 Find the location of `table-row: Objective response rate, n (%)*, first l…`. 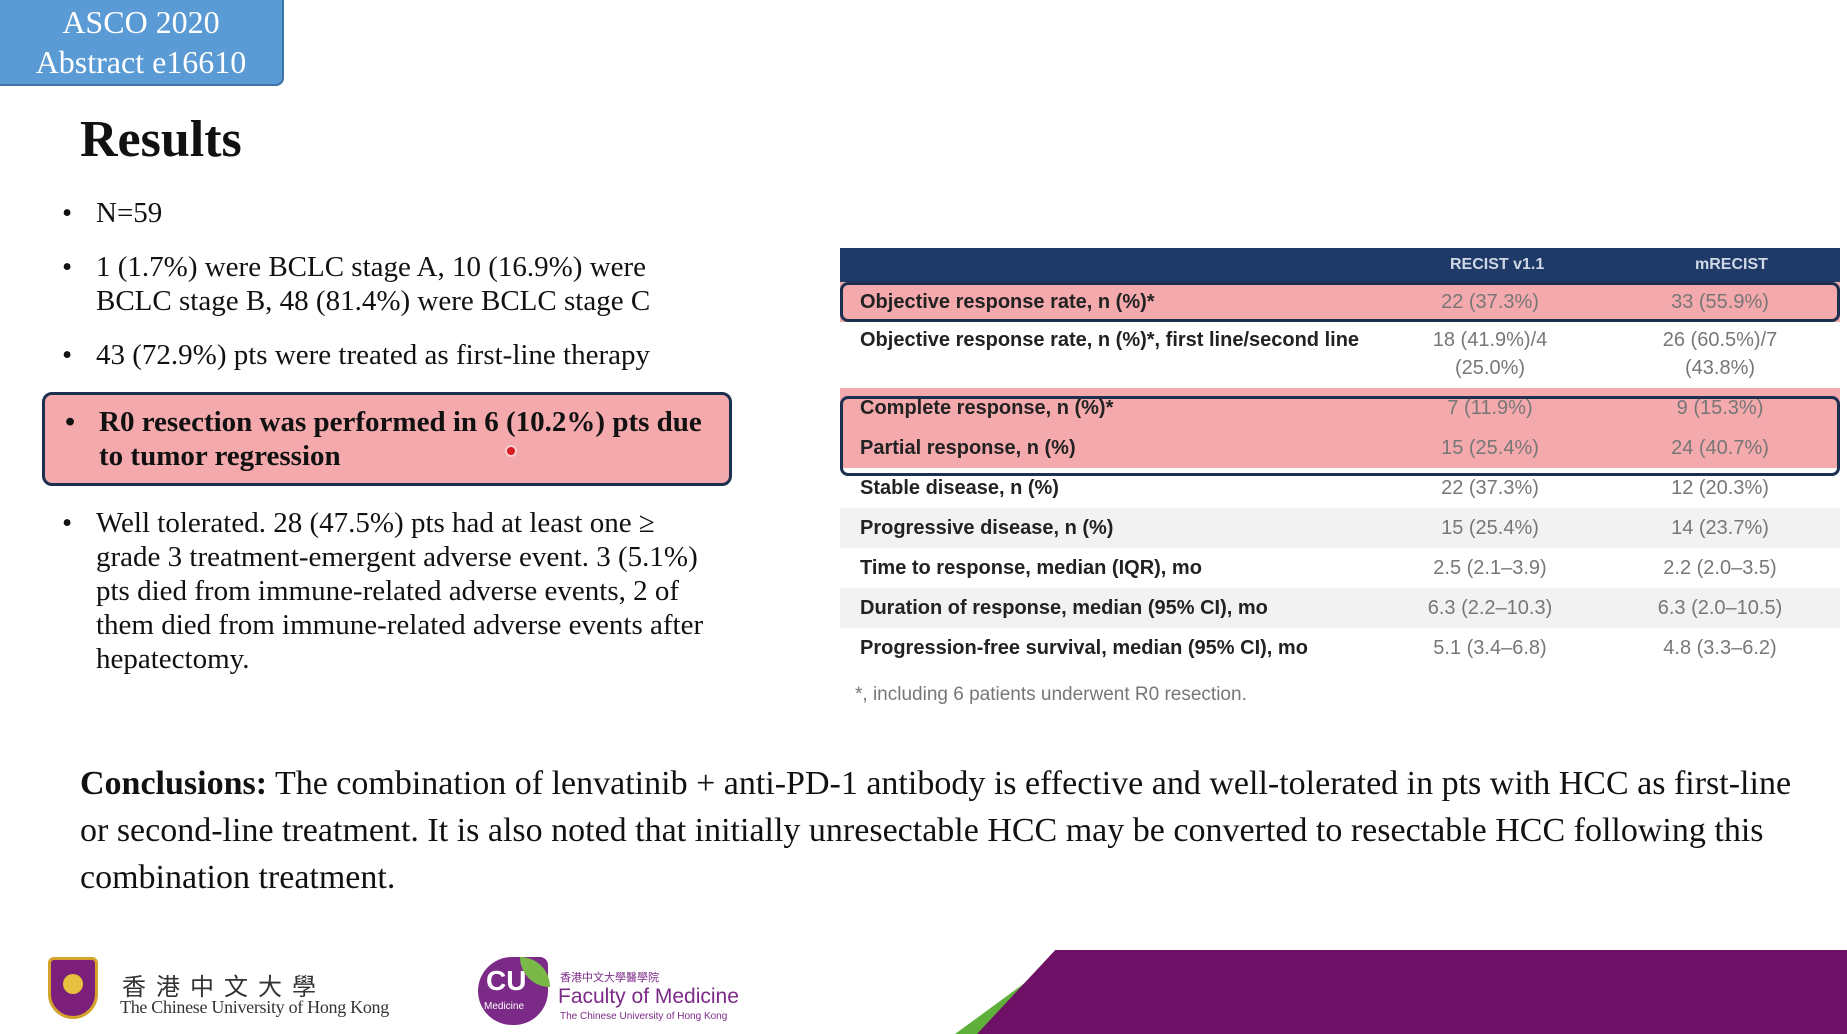

table-row: Objective response rate, n (%)*, first l… is located at coordinates (1340, 355).